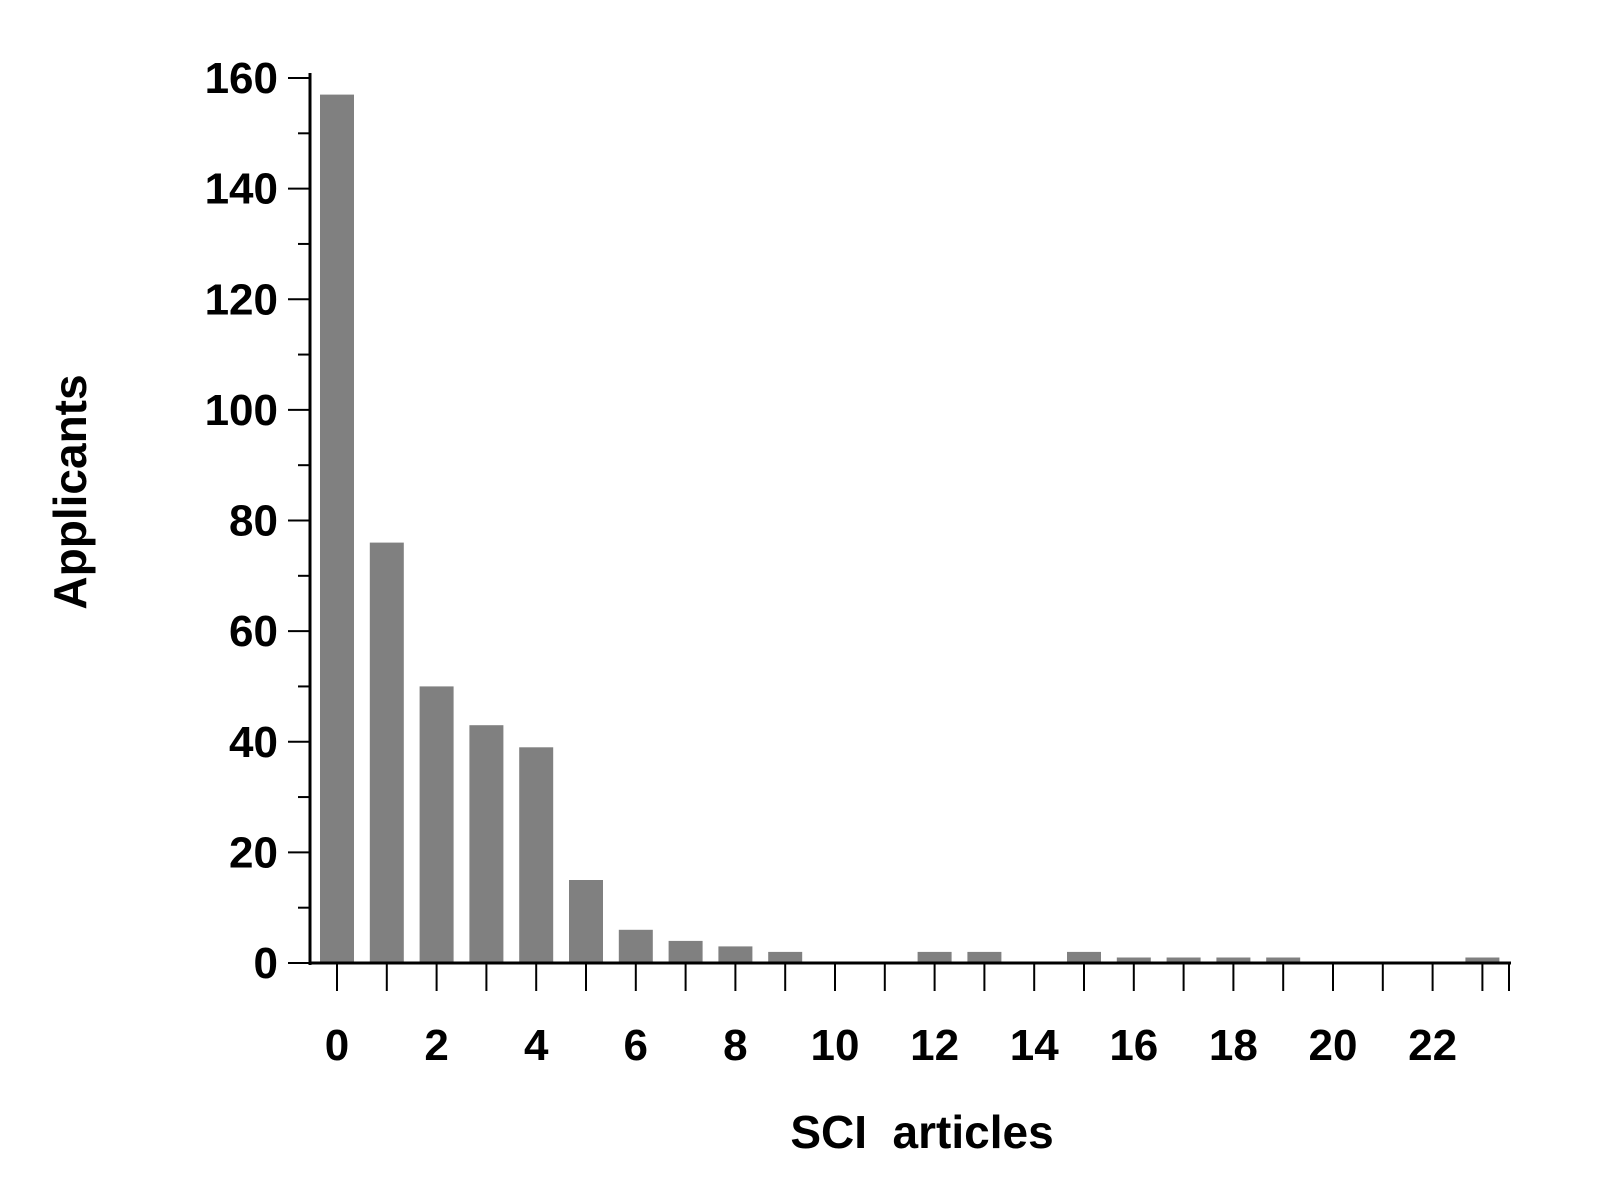 This screenshot has height=1185, width=1600. I want to click on x-tick-label-20: 20, so click(1333, 1045).